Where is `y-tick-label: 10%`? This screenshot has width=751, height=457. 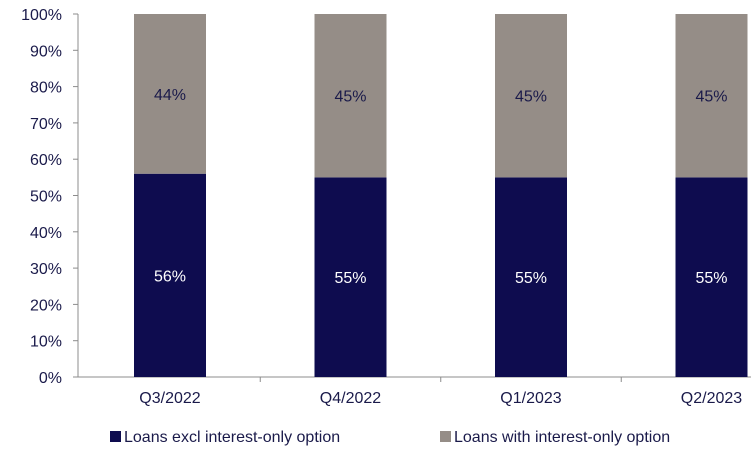 y-tick-label: 10% is located at coordinates (46, 342).